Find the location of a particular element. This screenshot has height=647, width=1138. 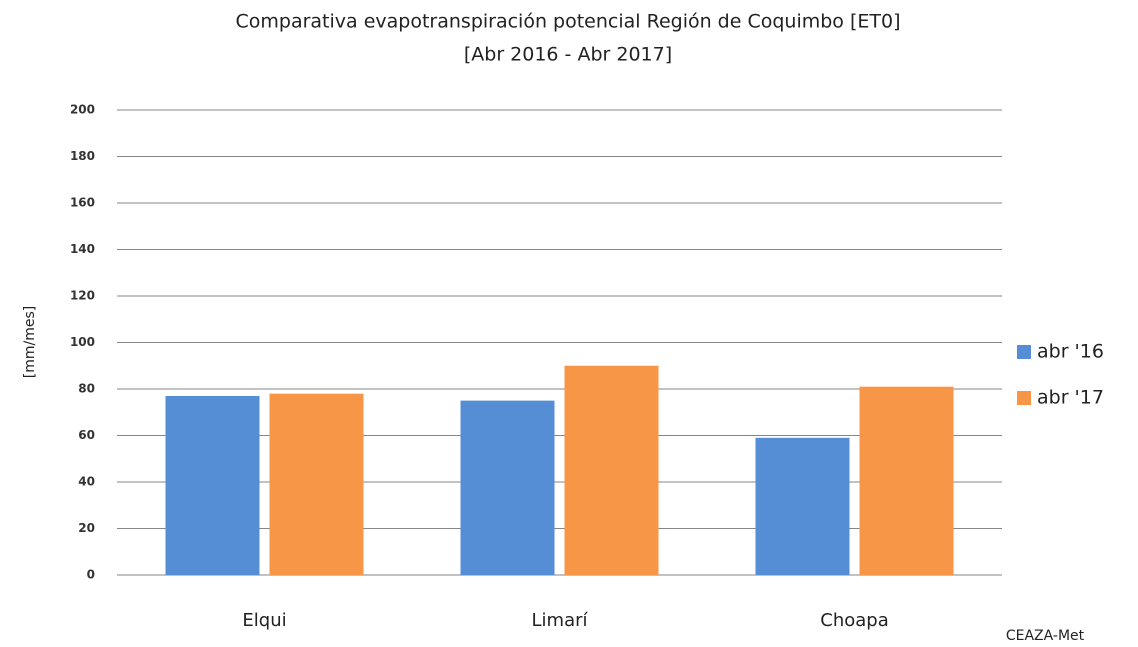

chart-subtitle: [Abr 2016 - Abr 2017] is located at coordinates (568, 55).